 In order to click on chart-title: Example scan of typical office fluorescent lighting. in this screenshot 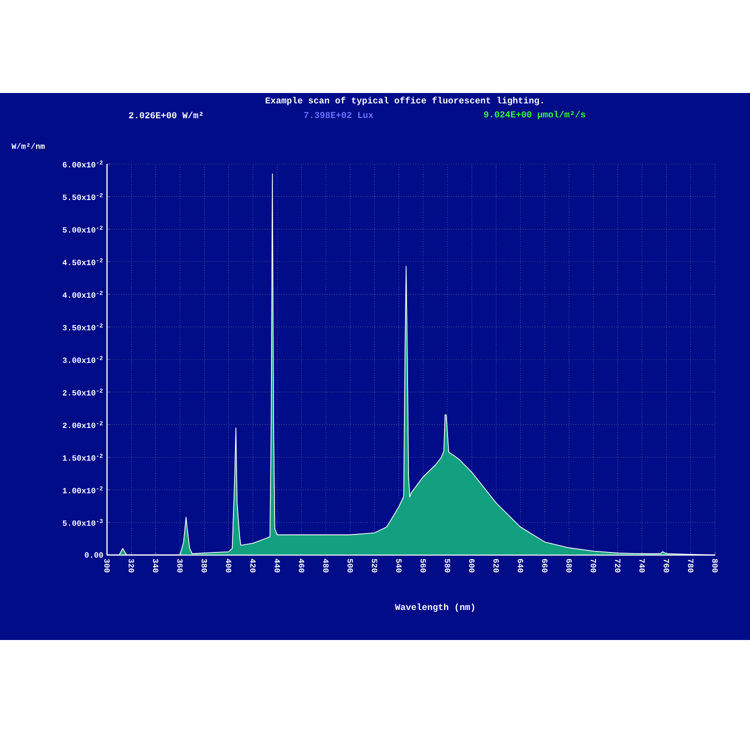, I will do `click(404, 101)`.